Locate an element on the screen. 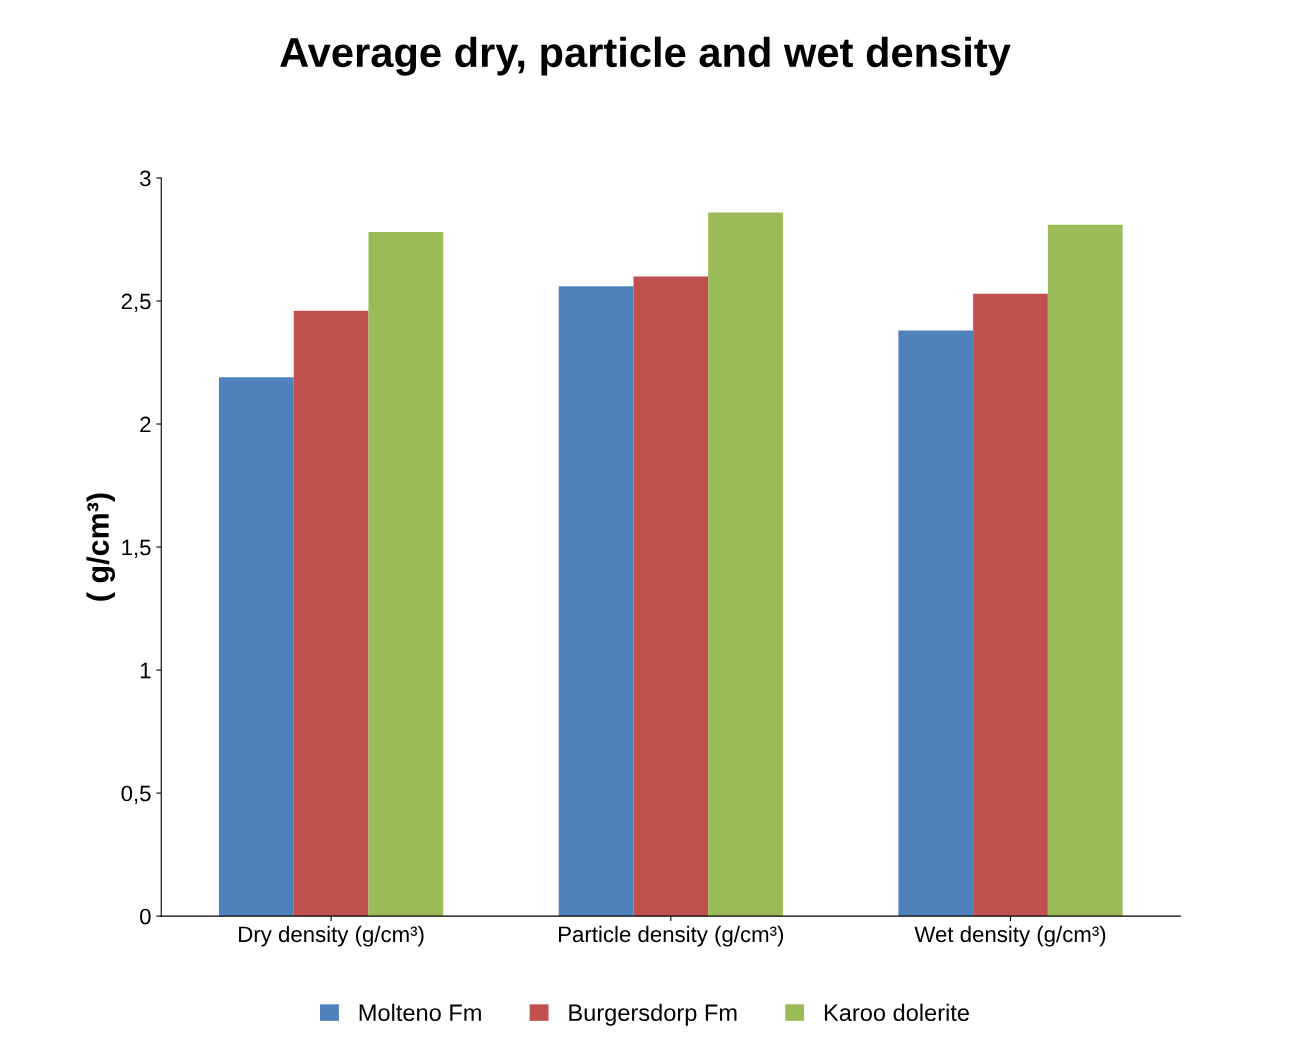  y-tick-label: 2,5 is located at coordinates (136, 302).